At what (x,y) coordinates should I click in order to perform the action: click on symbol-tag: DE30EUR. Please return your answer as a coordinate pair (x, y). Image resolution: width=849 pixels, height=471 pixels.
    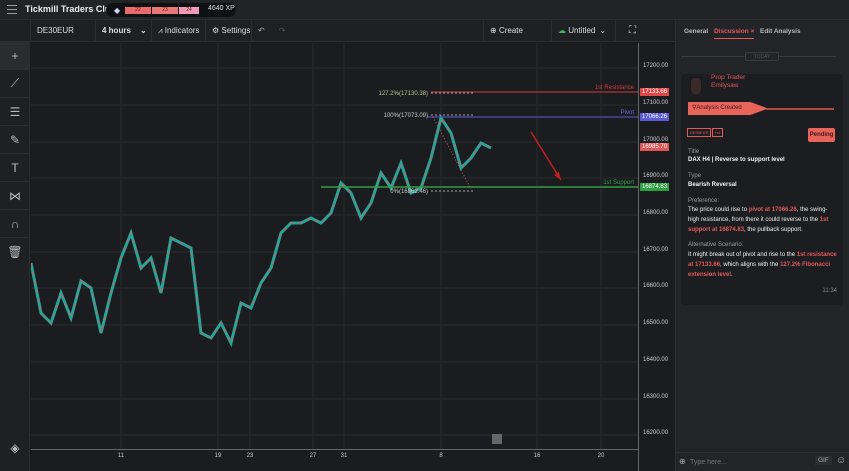
    Looking at the image, I should click on (699, 132).